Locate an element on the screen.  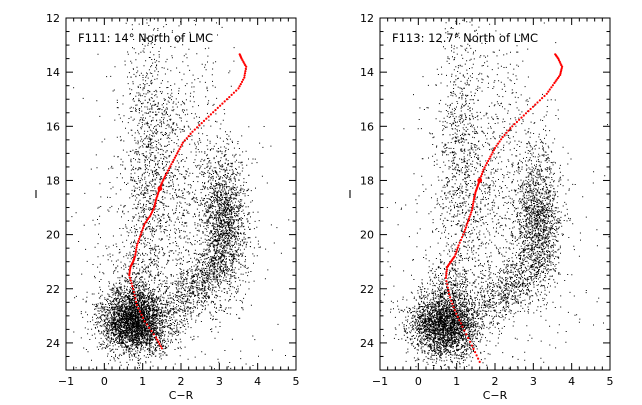
y-tick-label: 24 is located at coordinates (367, 343).